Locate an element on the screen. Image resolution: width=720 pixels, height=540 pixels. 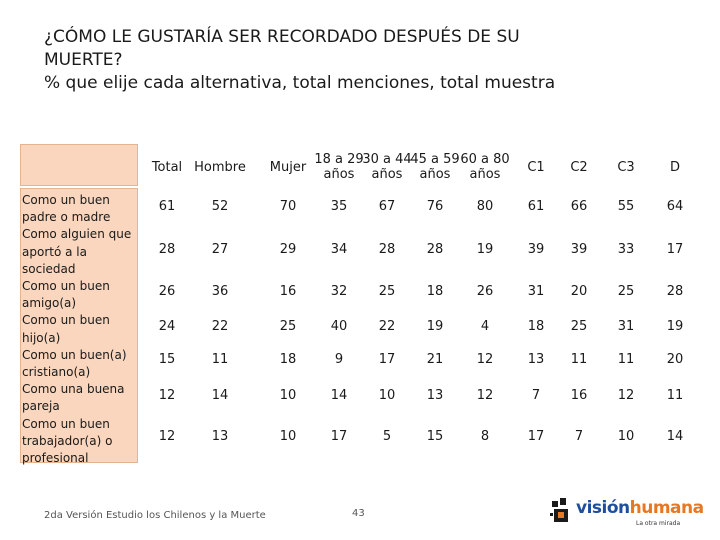
column-header-line1: D is located at coordinates (674, 167).